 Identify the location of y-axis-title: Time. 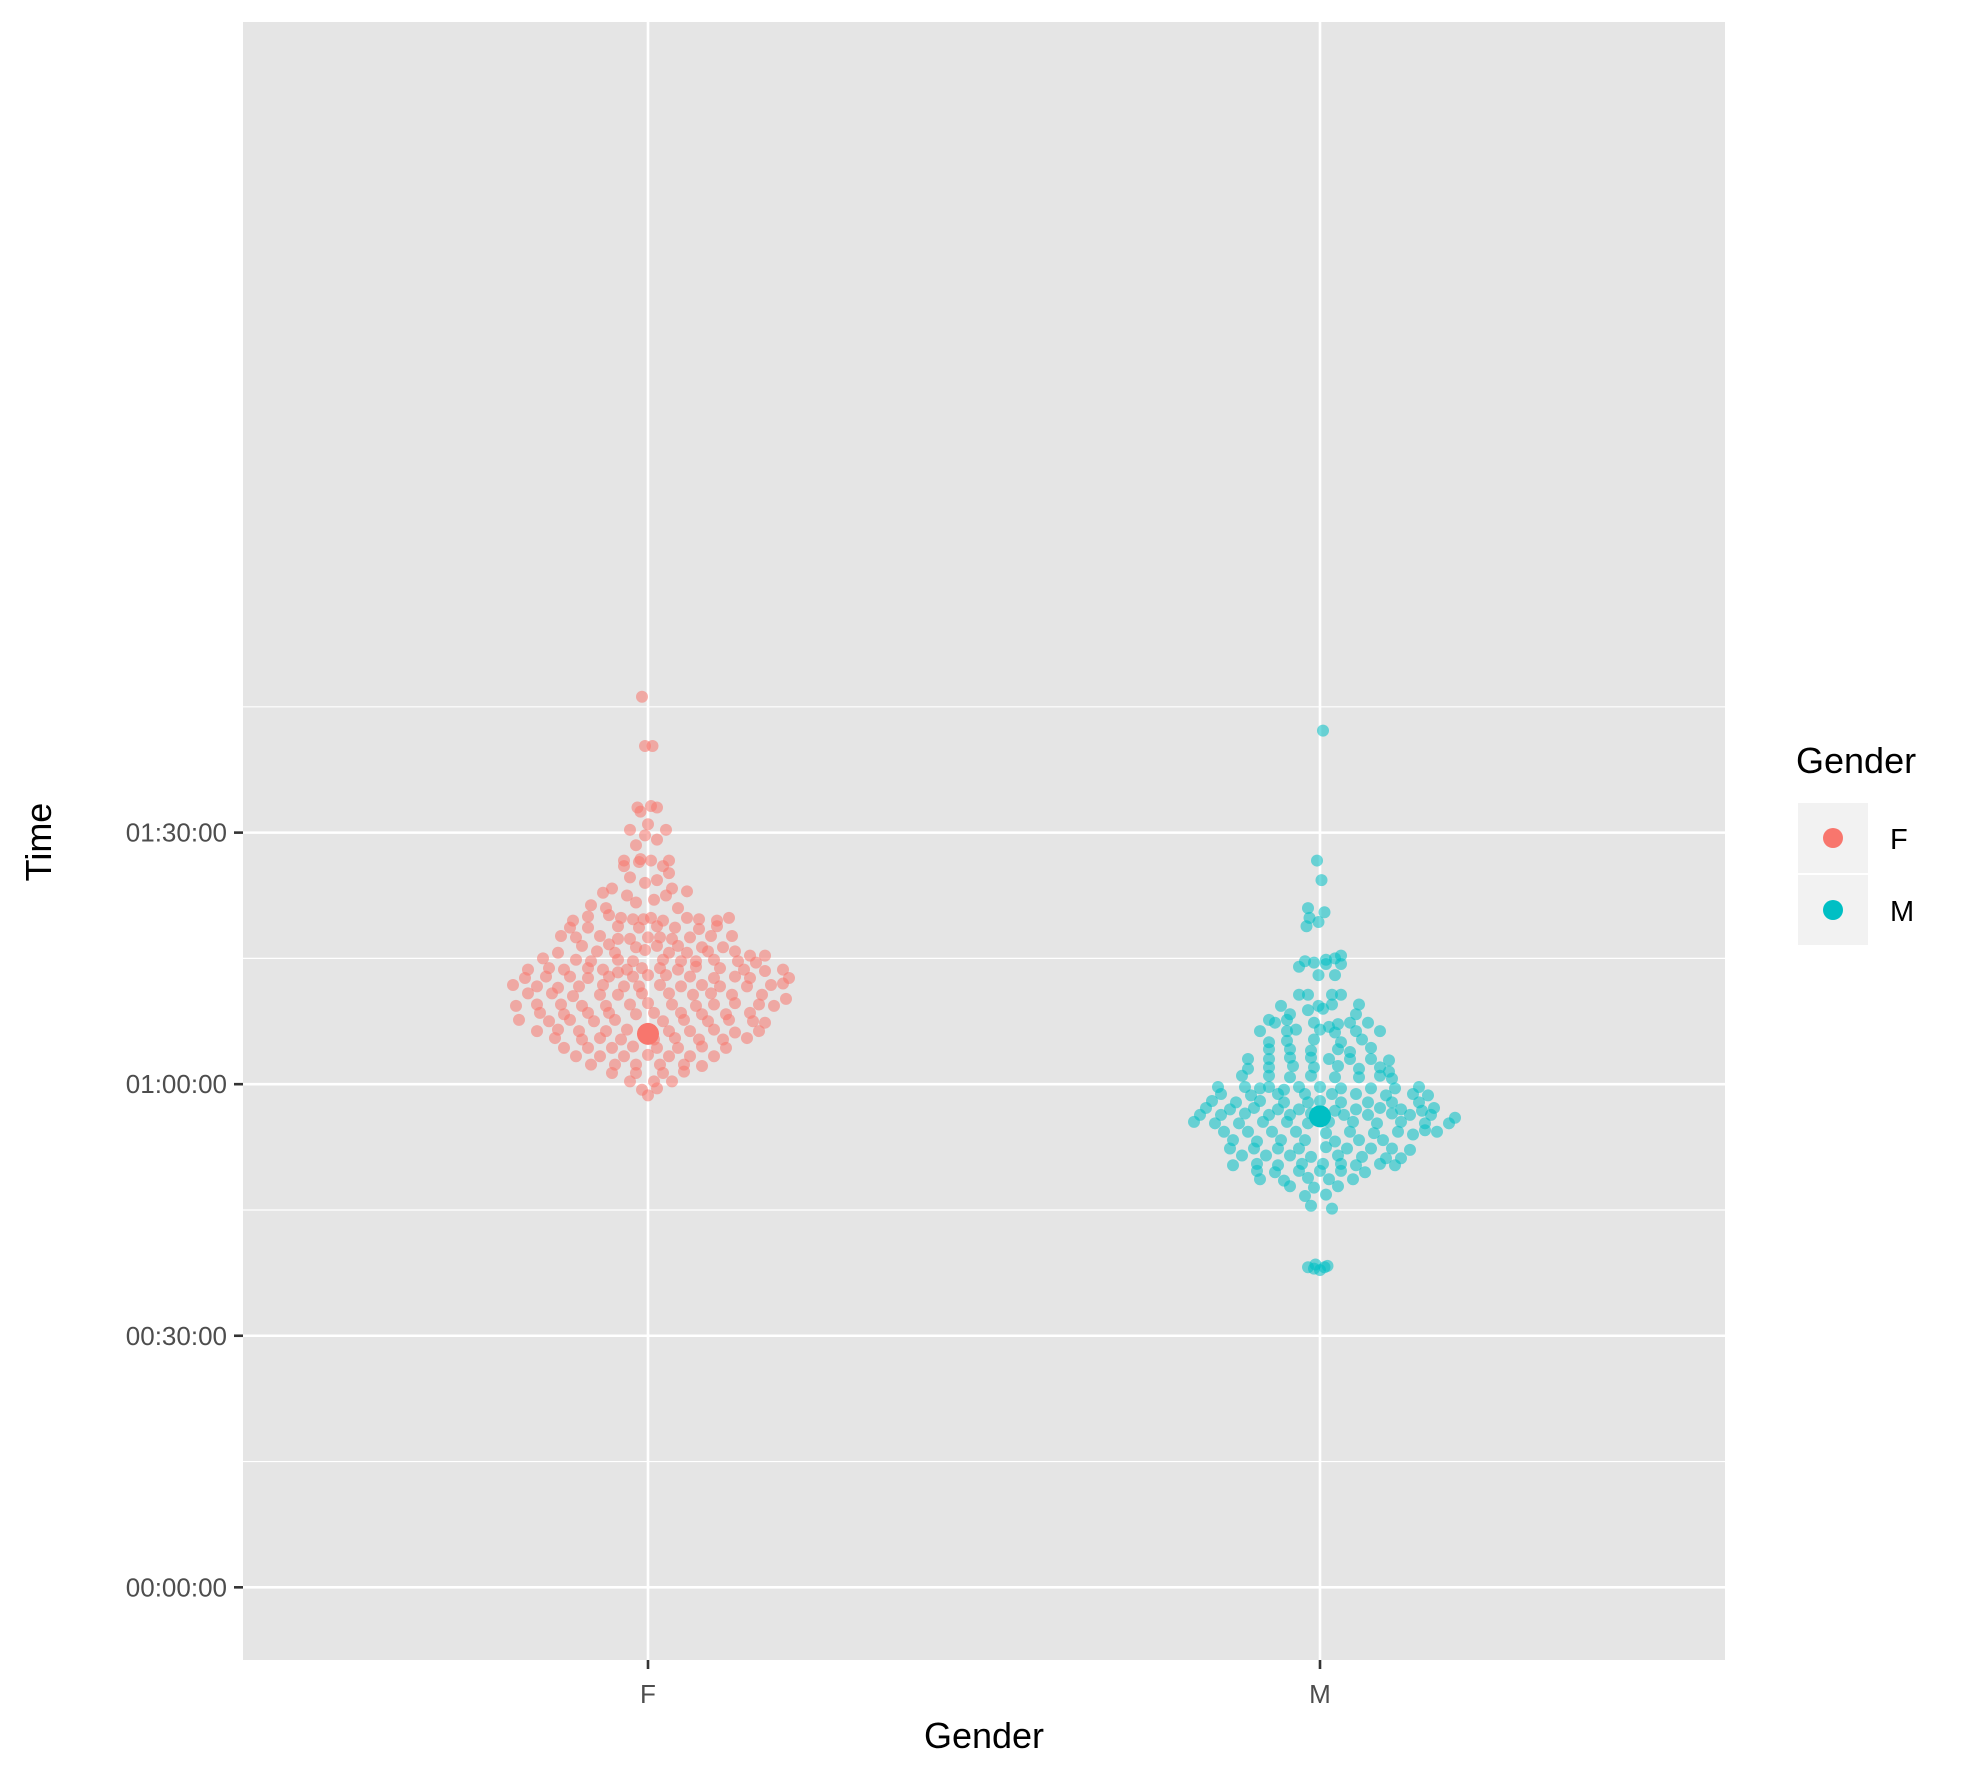
(38, 842).